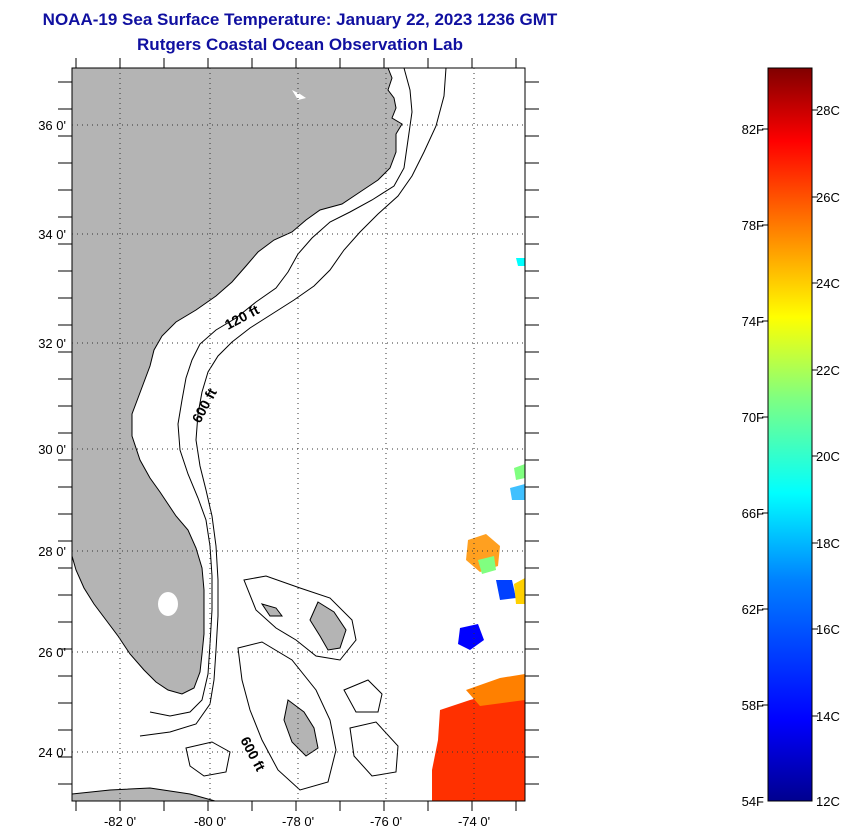  What do you see at coordinates (52, 551) in the screenshot?
I see `lat-label: 28 0'` at bounding box center [52, 551].